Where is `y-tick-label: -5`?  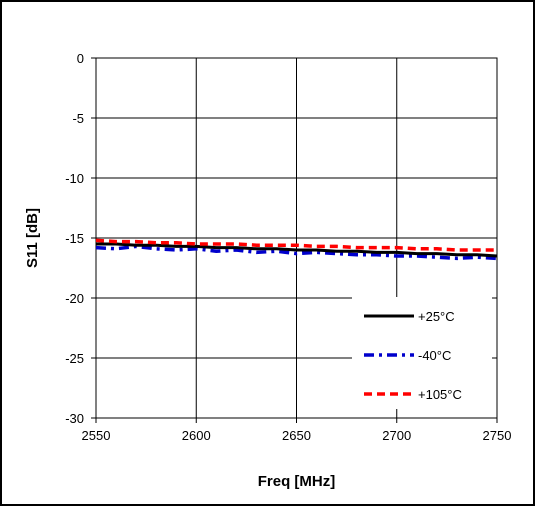
y-tick-label: -5 is located at coordinates (78, 118).